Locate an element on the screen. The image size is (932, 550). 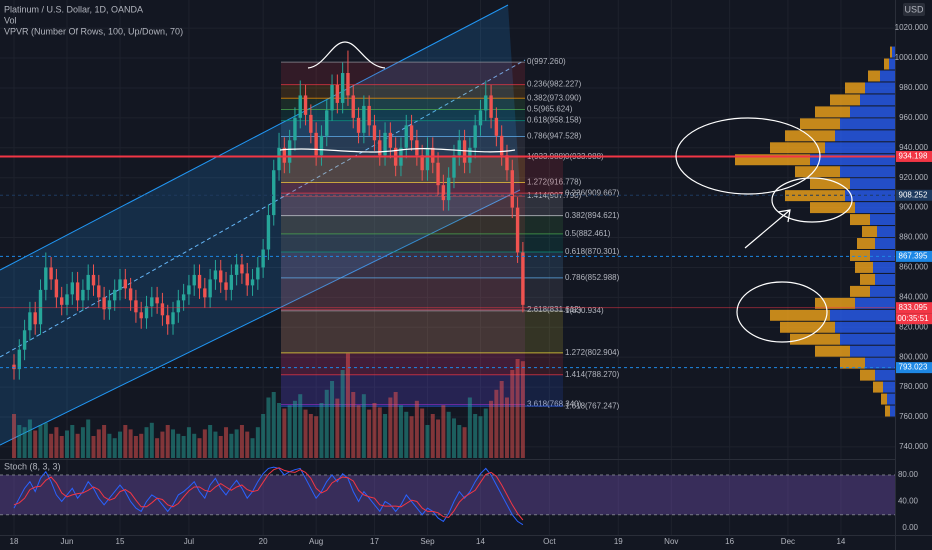
fib-label: 0.382(973.090) is located at coordinates (554, 97).